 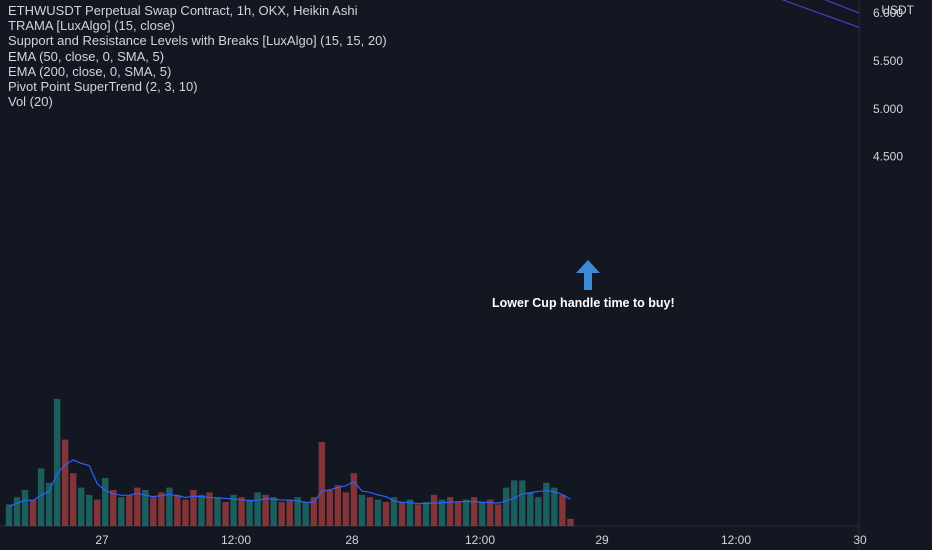 What do you see at coordinates (91, 26) in the screenshot?
I see `indicator-trama: TRAMA [LuxAlgo] (15, close)` at bounding box center [91, 26].